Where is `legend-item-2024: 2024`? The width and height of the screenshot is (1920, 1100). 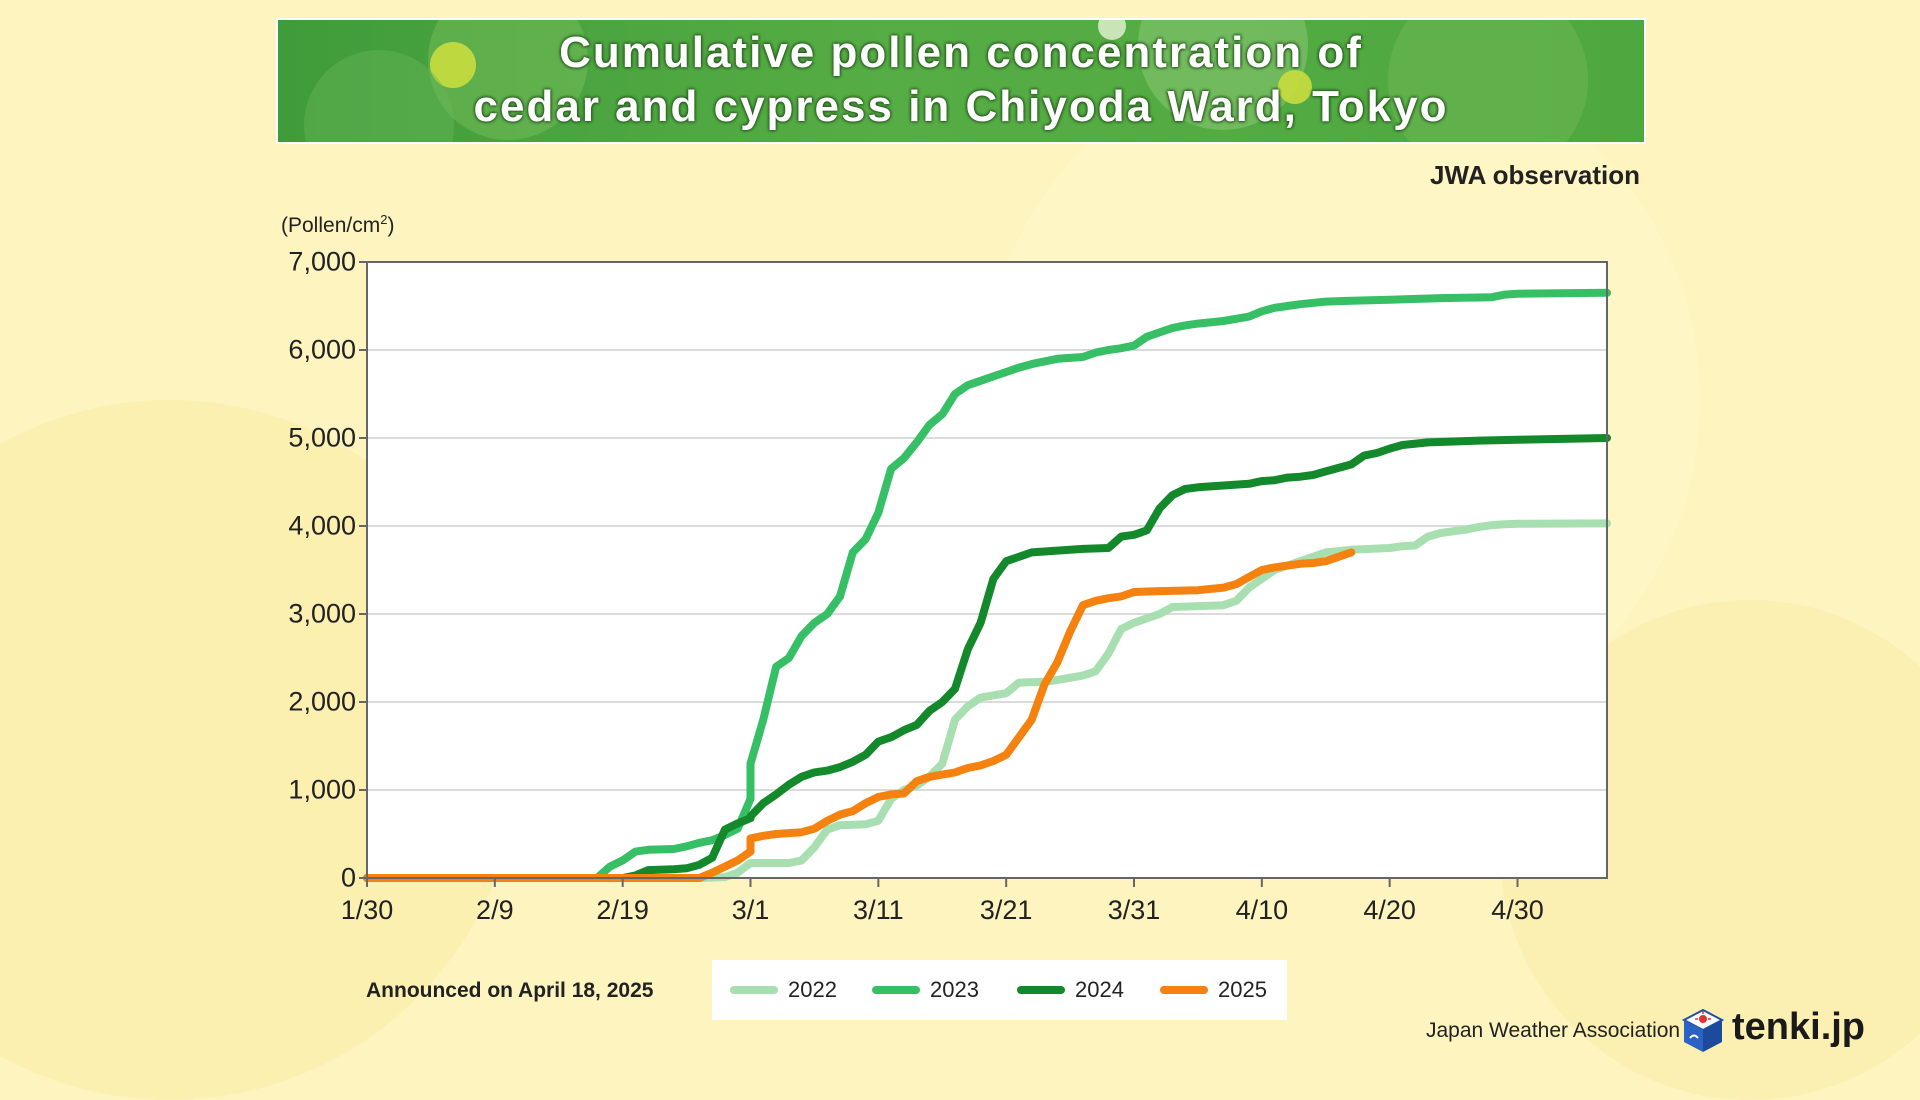
legend-item-2024: 2024 is located at coordinates (1070, 990).